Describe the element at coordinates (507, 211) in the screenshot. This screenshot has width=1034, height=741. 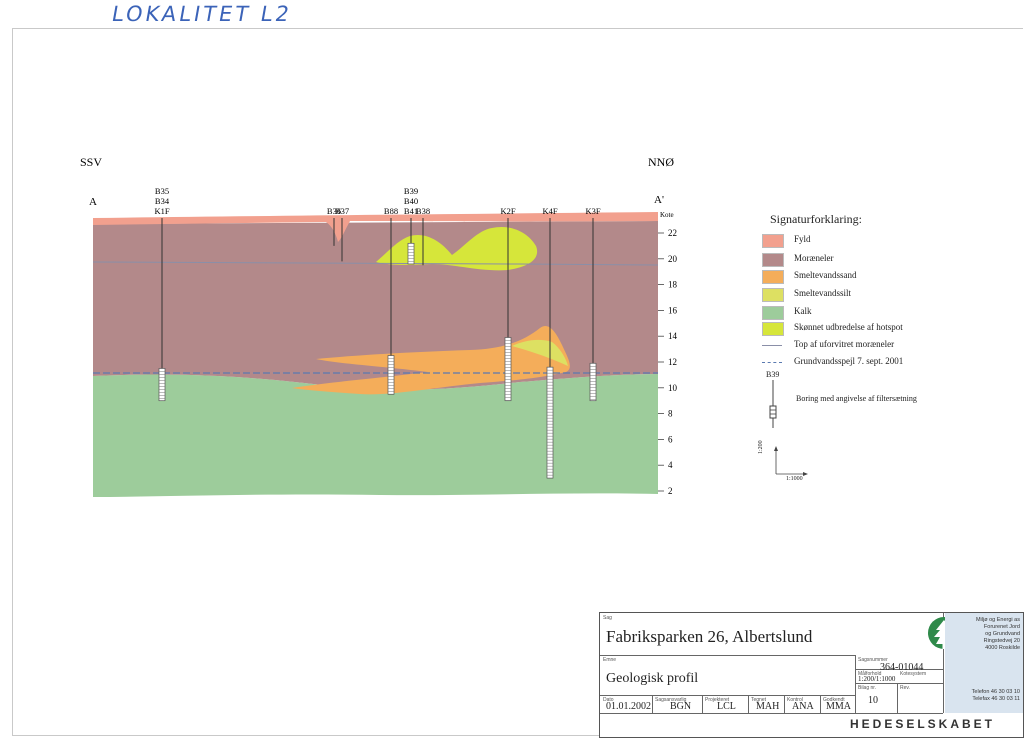
I see `borehole-label: K2F` at that location.